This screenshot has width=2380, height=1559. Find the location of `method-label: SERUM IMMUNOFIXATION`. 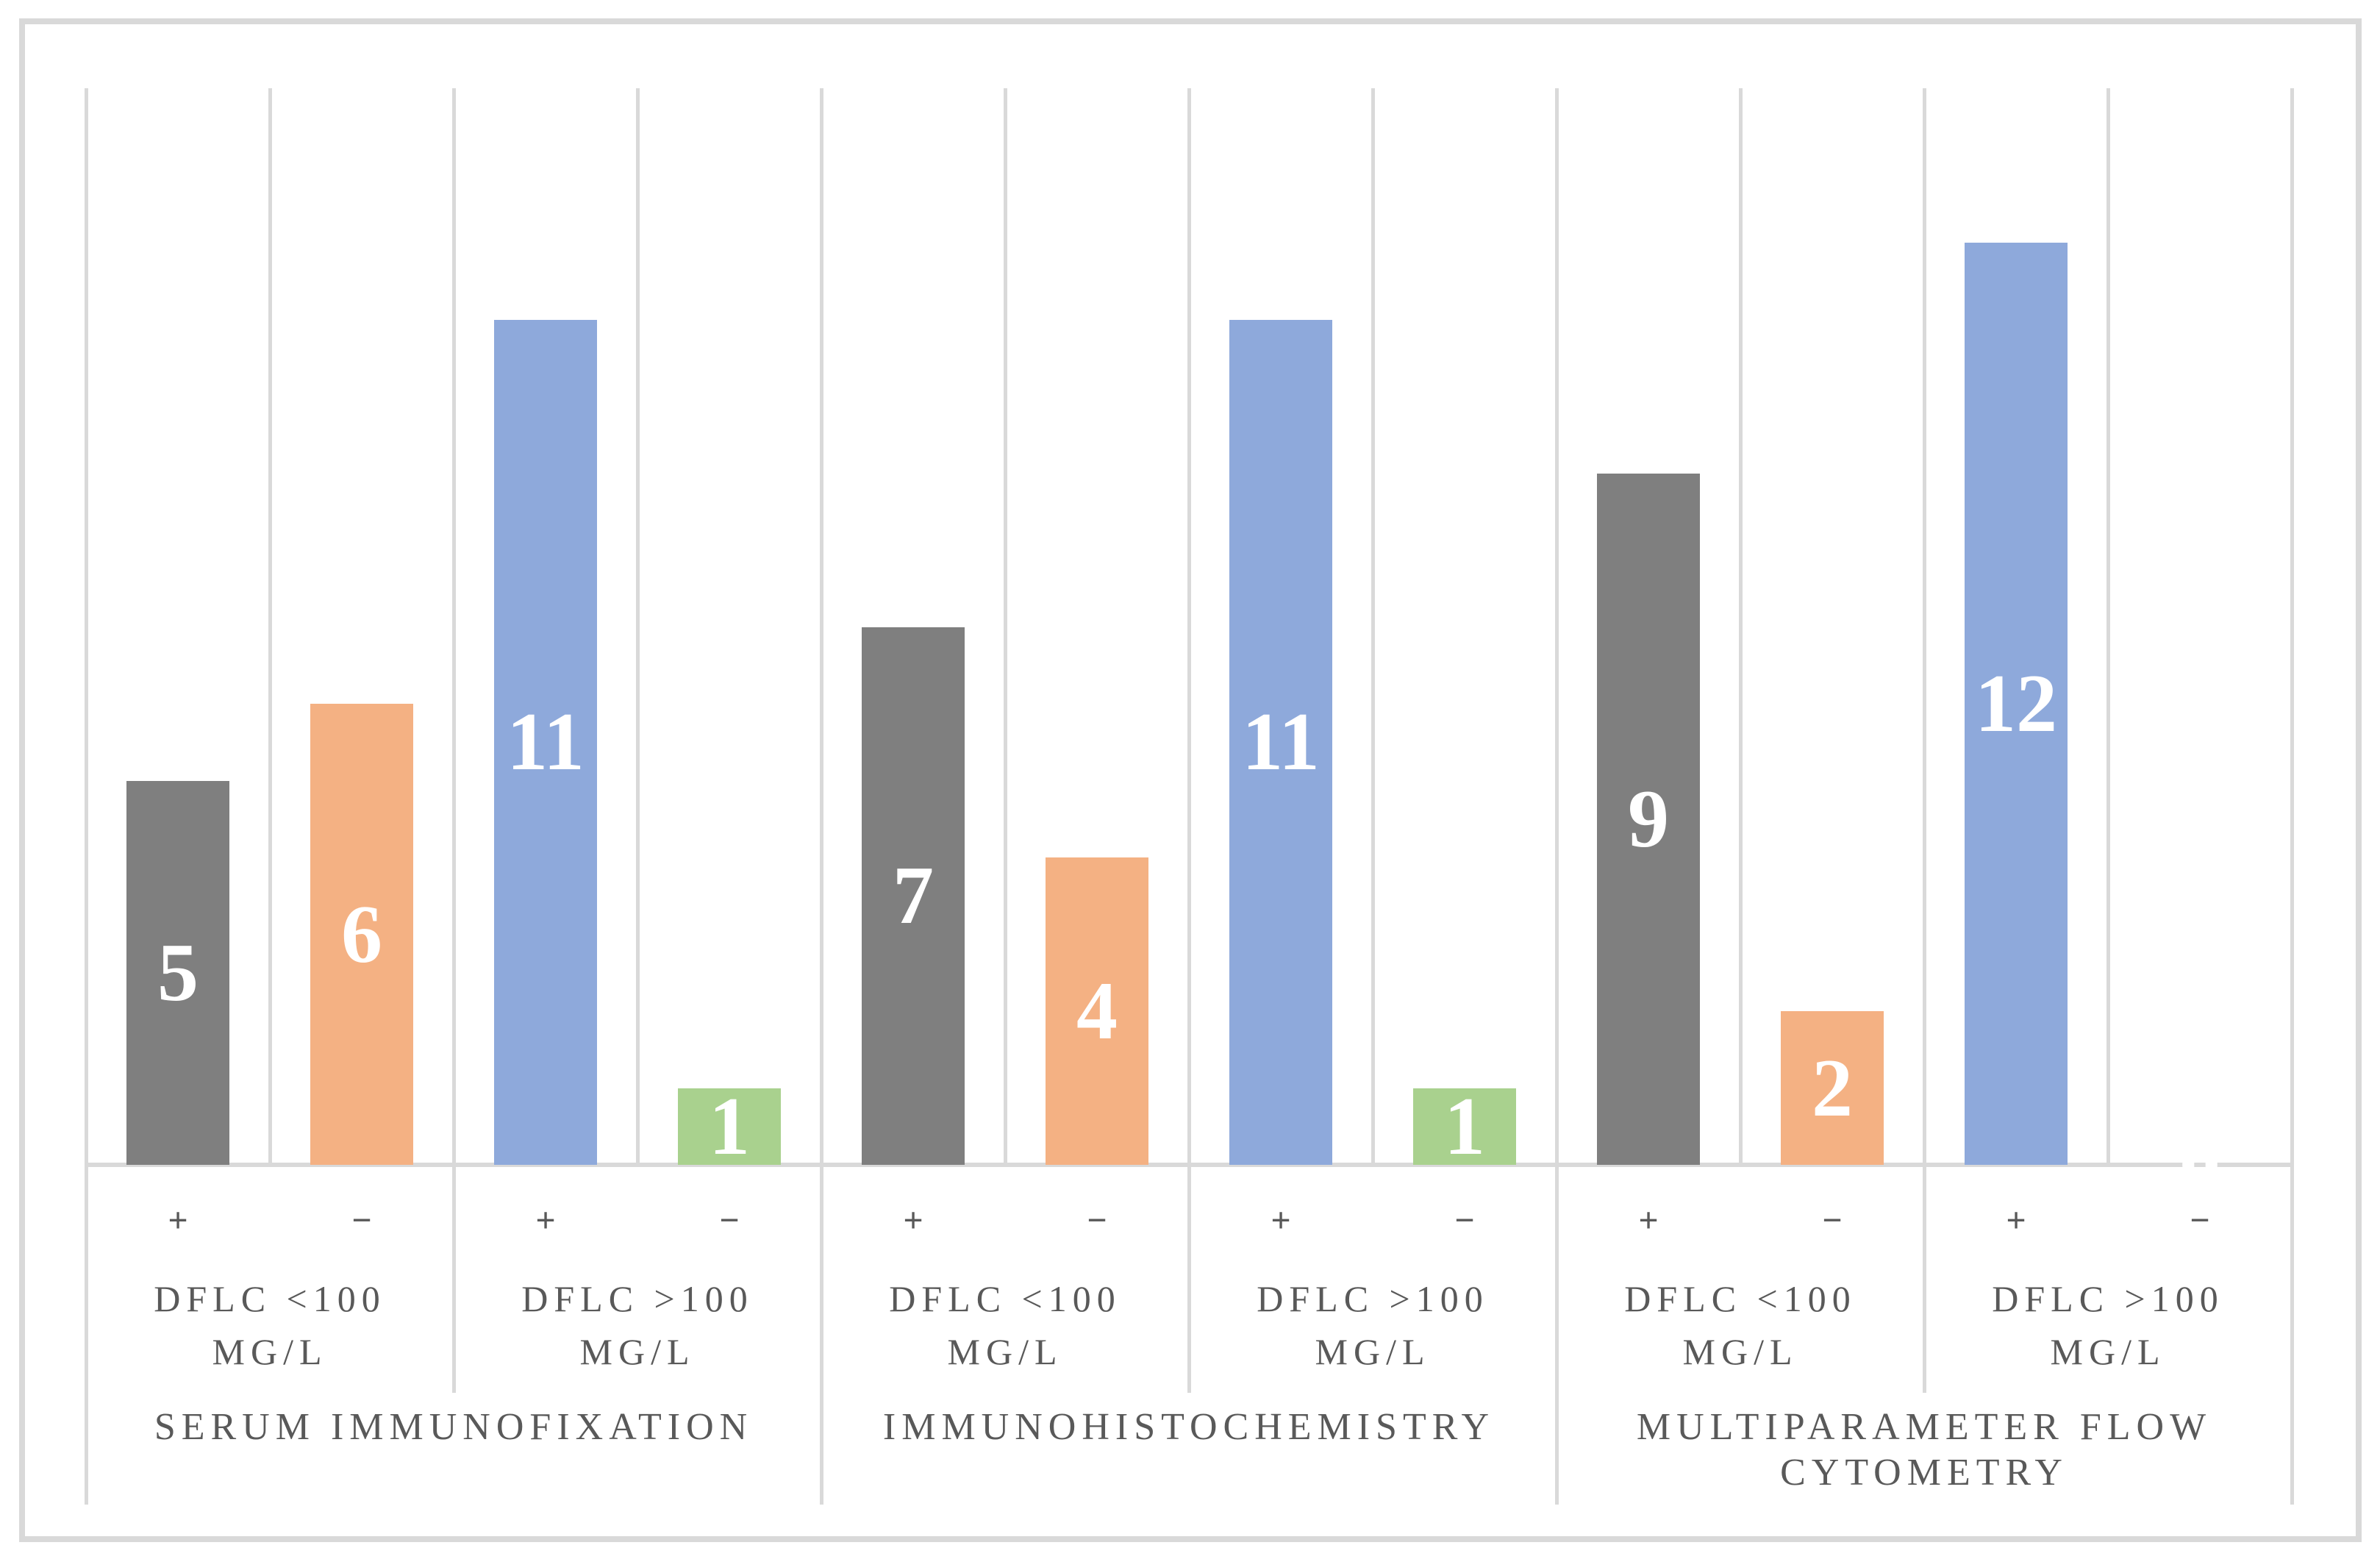

method-label: SERUM IMMUNOFIXATION is located at coordinates (453, 1428).